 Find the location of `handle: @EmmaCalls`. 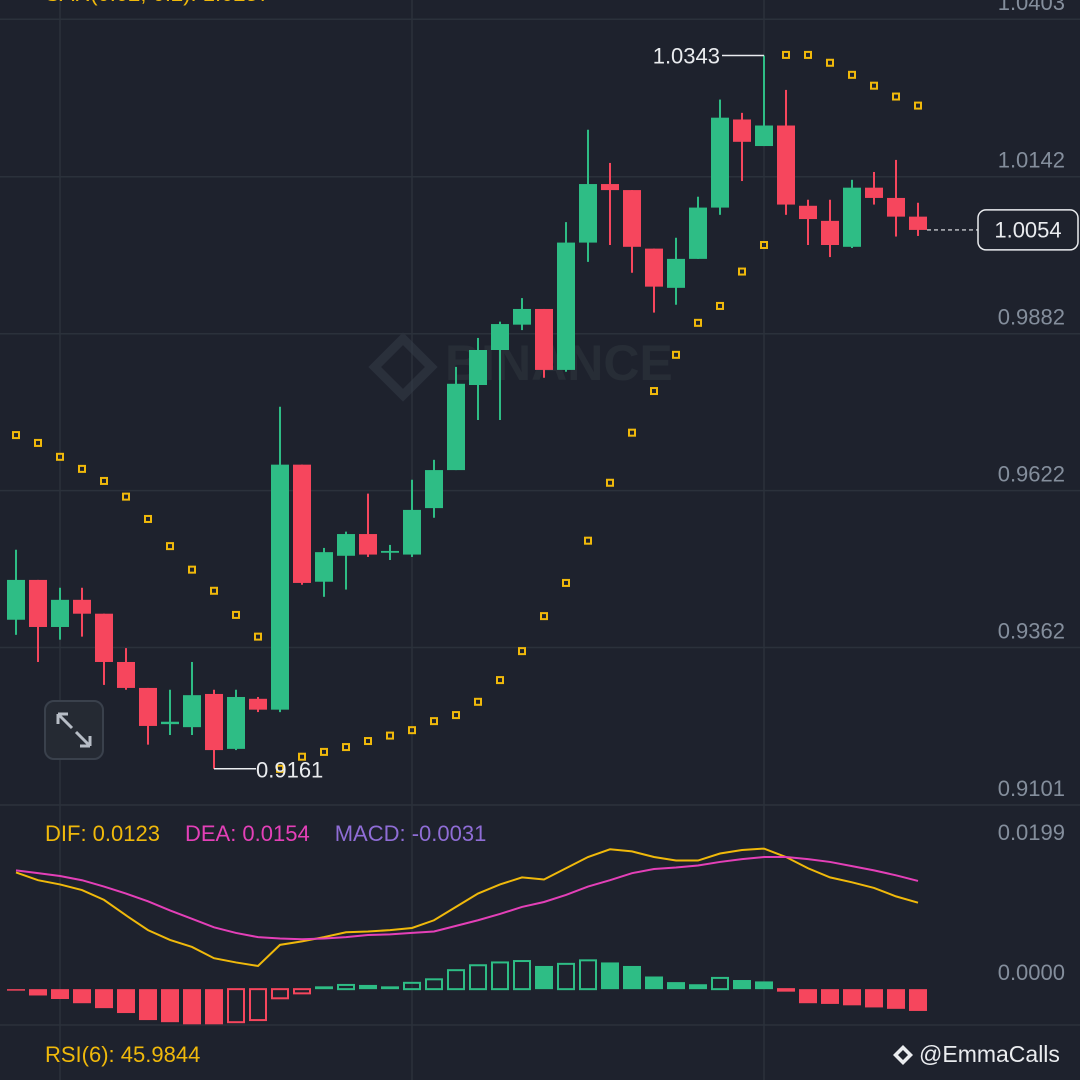

handle: @EmmaCalls is located at coordinates (976, 1054).